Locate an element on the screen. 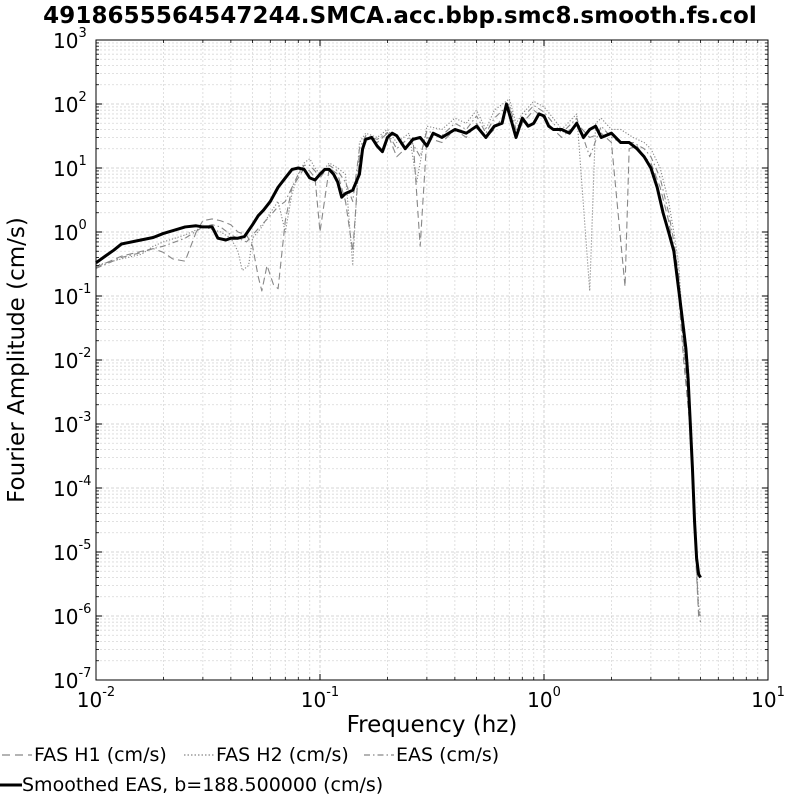  tick-label-exponent: -4 is located at coordinates (84, 481).